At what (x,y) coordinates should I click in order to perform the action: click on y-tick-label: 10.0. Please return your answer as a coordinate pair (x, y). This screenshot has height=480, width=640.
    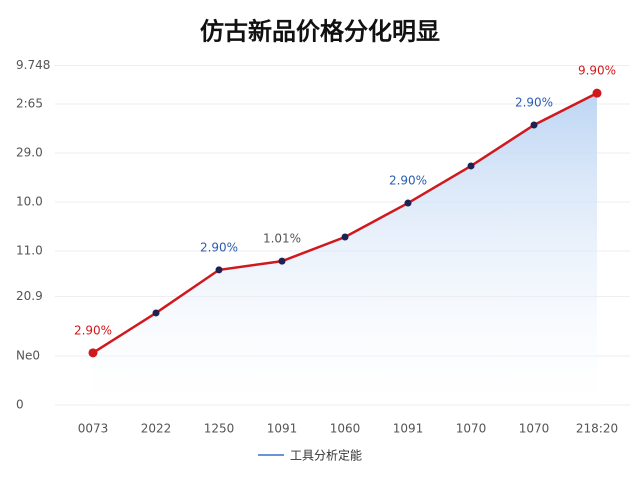
    Looking at the image, I should click on (29, 202).